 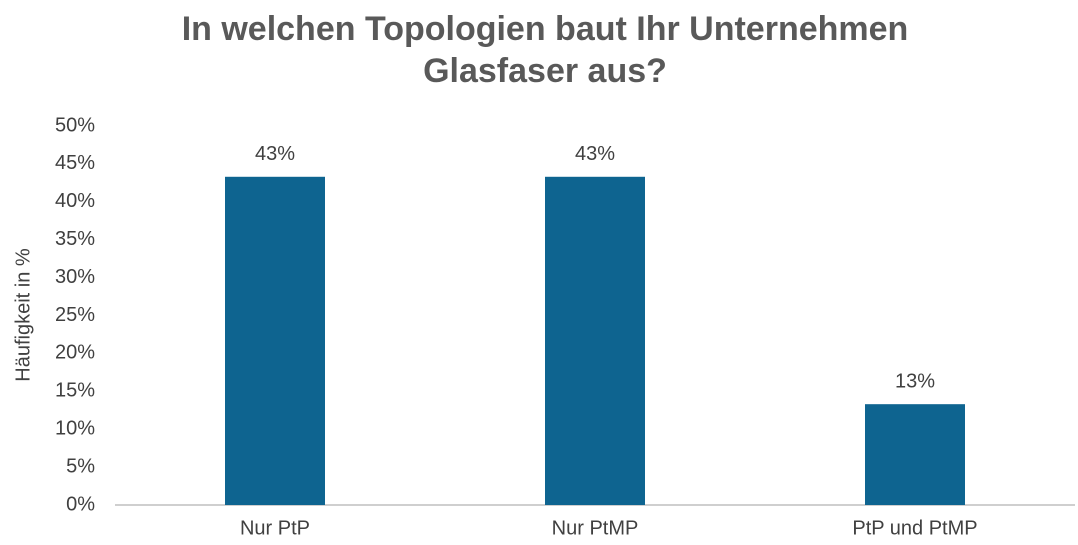 What do you see at coordinates (75, 125) in the screenshot?
I see `y-tick-label: 50%` at bounding box center [75, 125].